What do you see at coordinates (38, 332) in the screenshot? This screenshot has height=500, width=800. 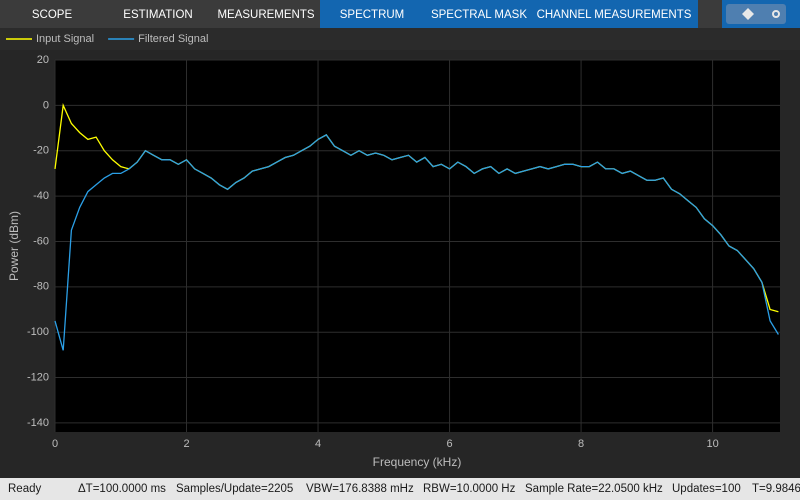 I see `y-tick-label: -100` at bounding box center [38, 332].